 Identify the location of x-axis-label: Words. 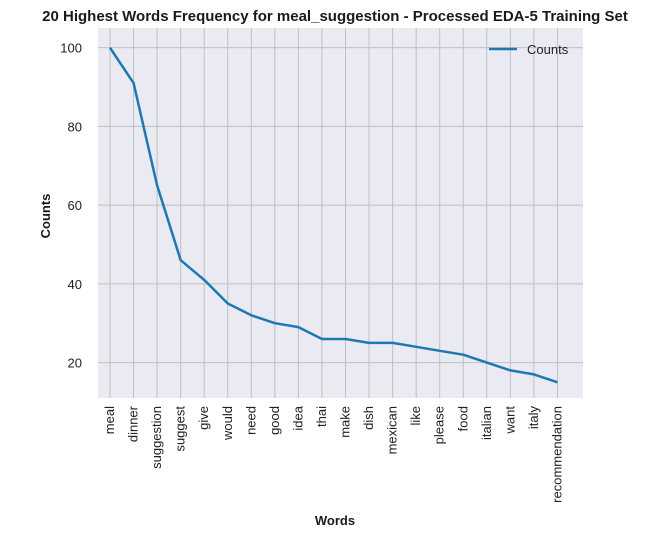
(335, 520).